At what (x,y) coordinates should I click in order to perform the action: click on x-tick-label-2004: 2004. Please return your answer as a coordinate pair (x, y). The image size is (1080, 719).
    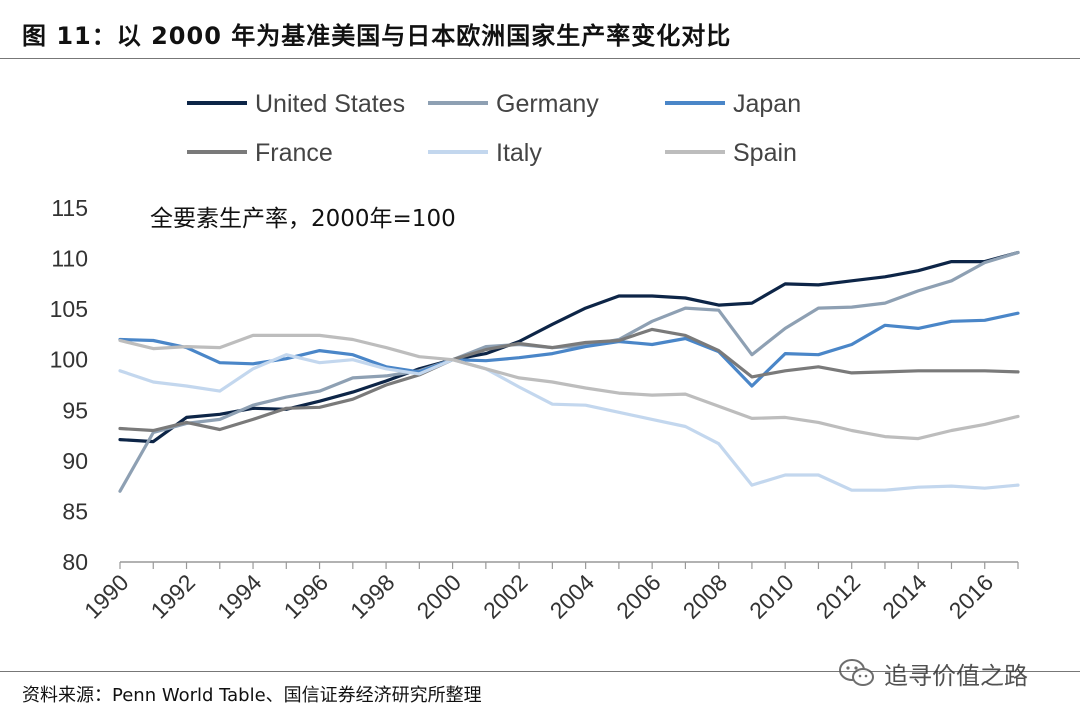
    Looking at the image, I should click on (572, 596).